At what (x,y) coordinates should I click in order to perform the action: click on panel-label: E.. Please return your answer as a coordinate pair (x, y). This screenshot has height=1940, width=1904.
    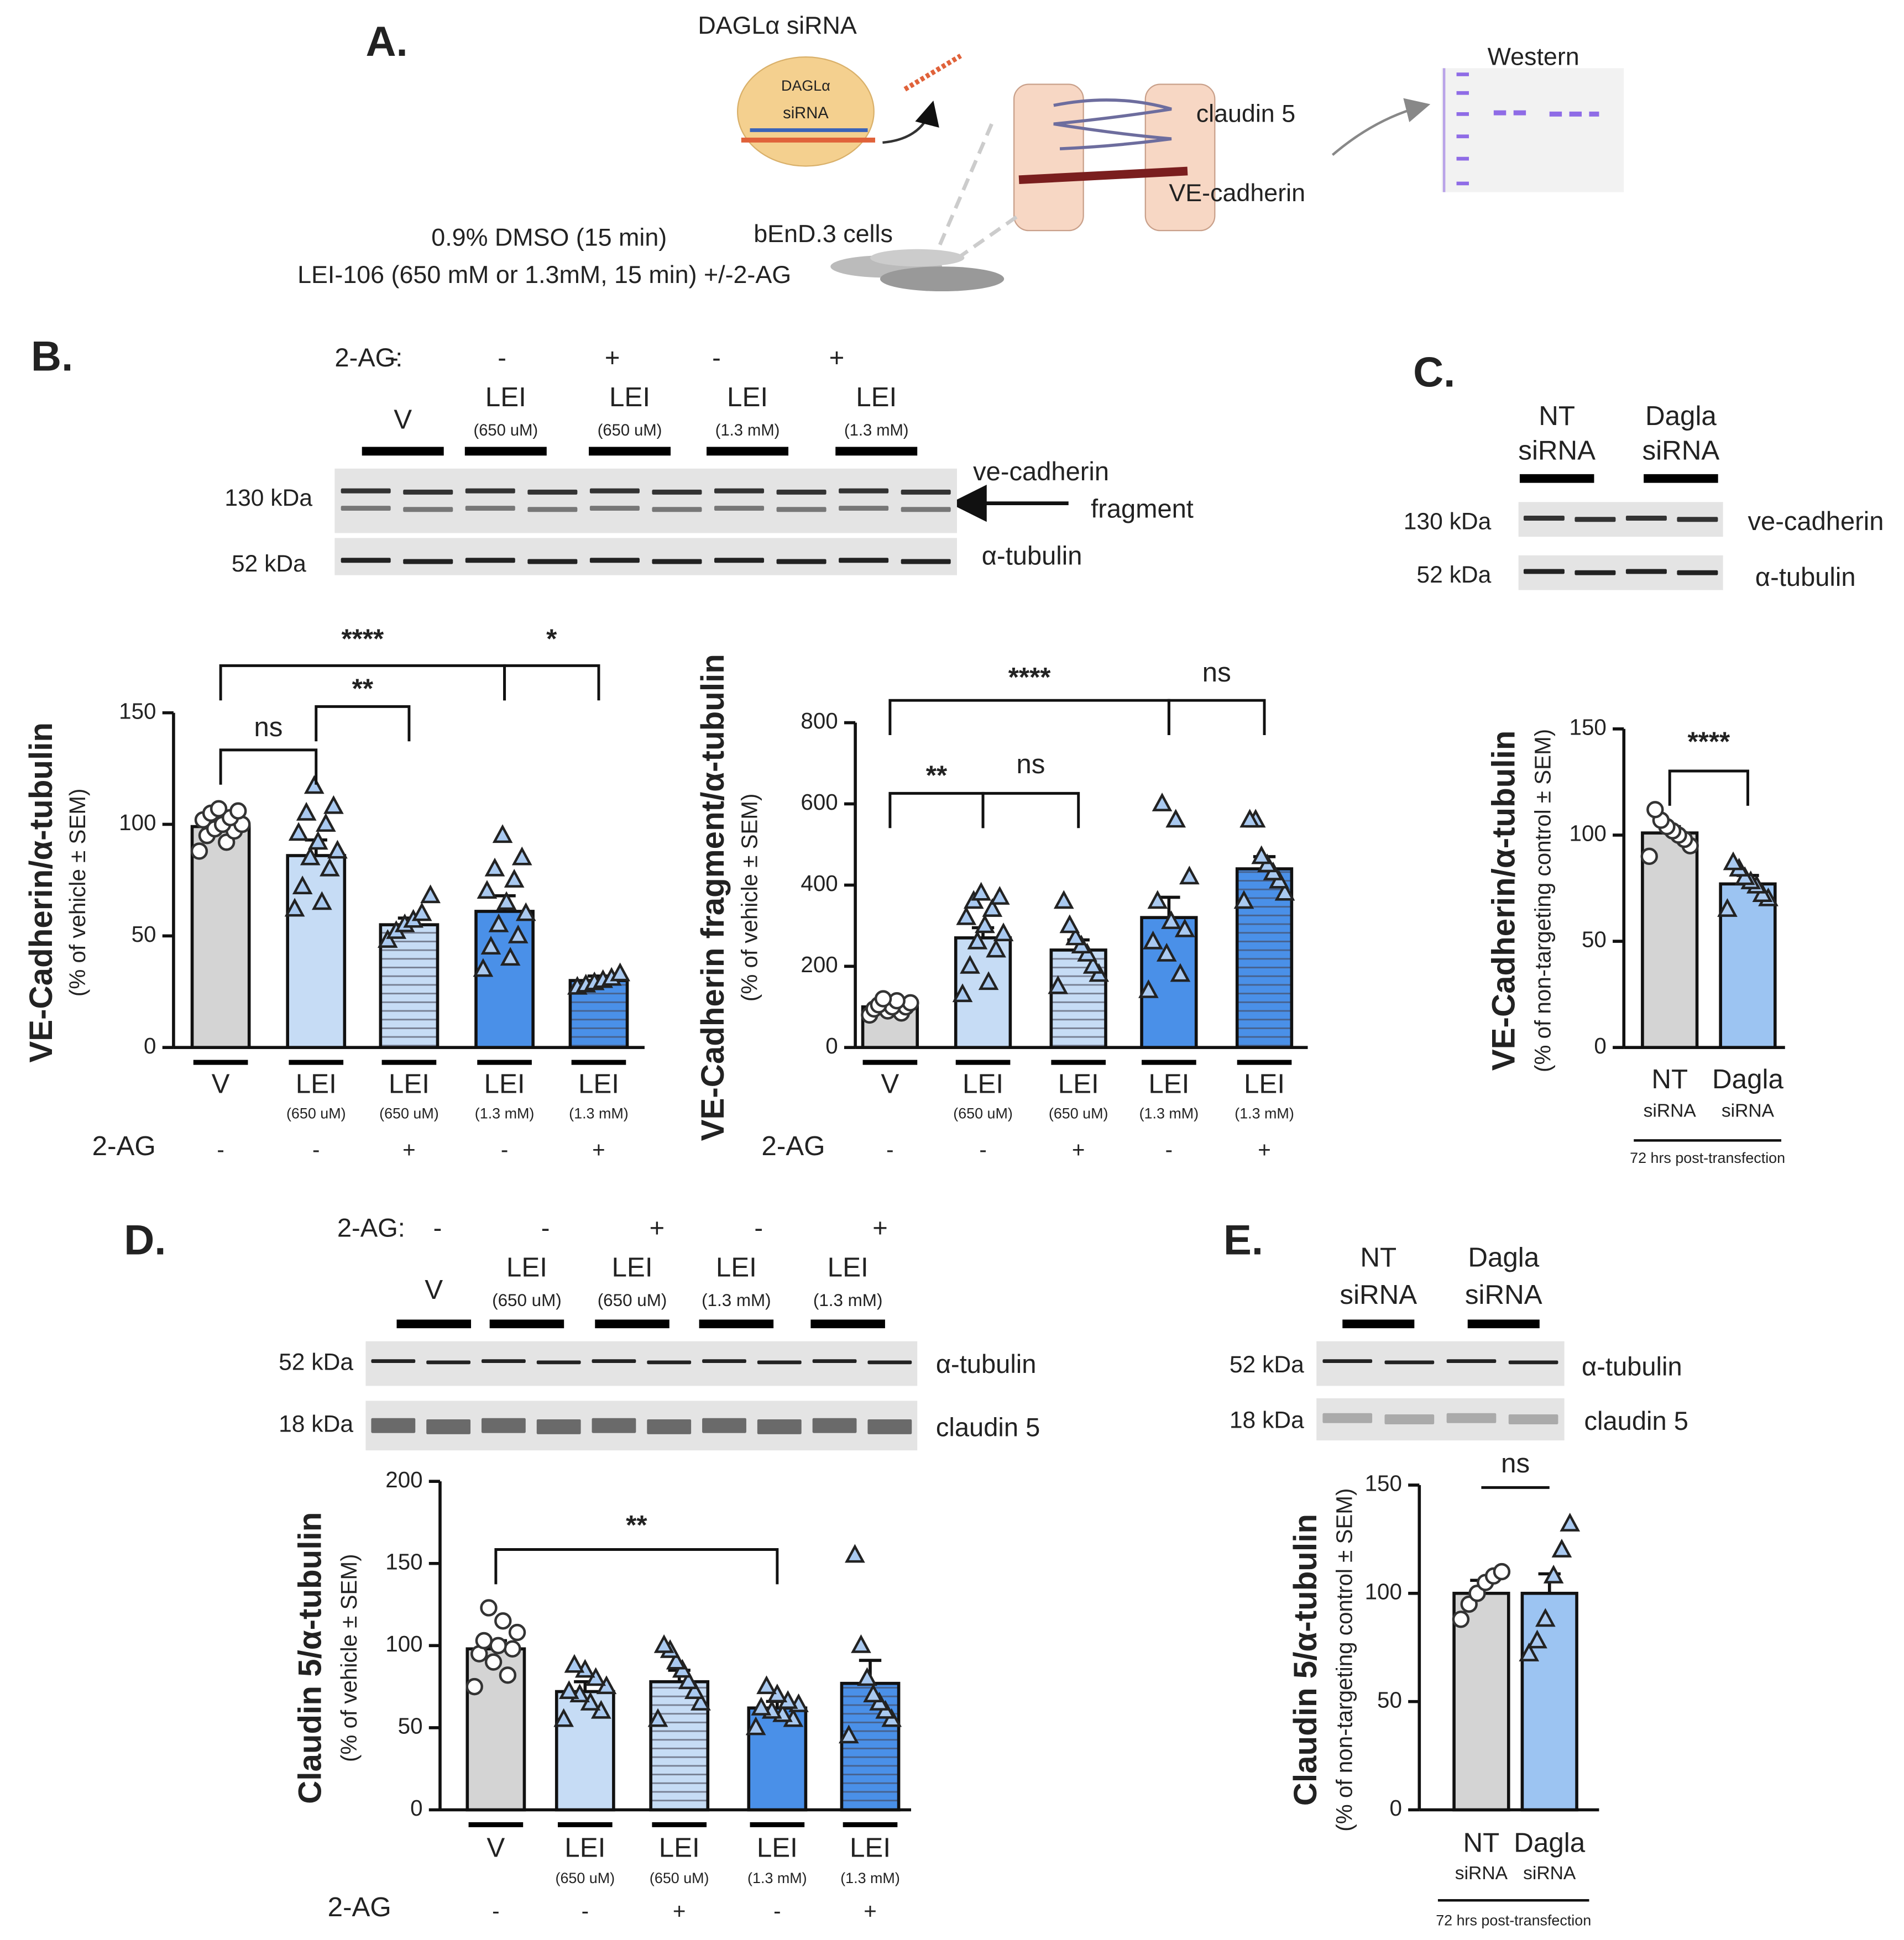
    Looking at the image, I should click on (1243, 1240).